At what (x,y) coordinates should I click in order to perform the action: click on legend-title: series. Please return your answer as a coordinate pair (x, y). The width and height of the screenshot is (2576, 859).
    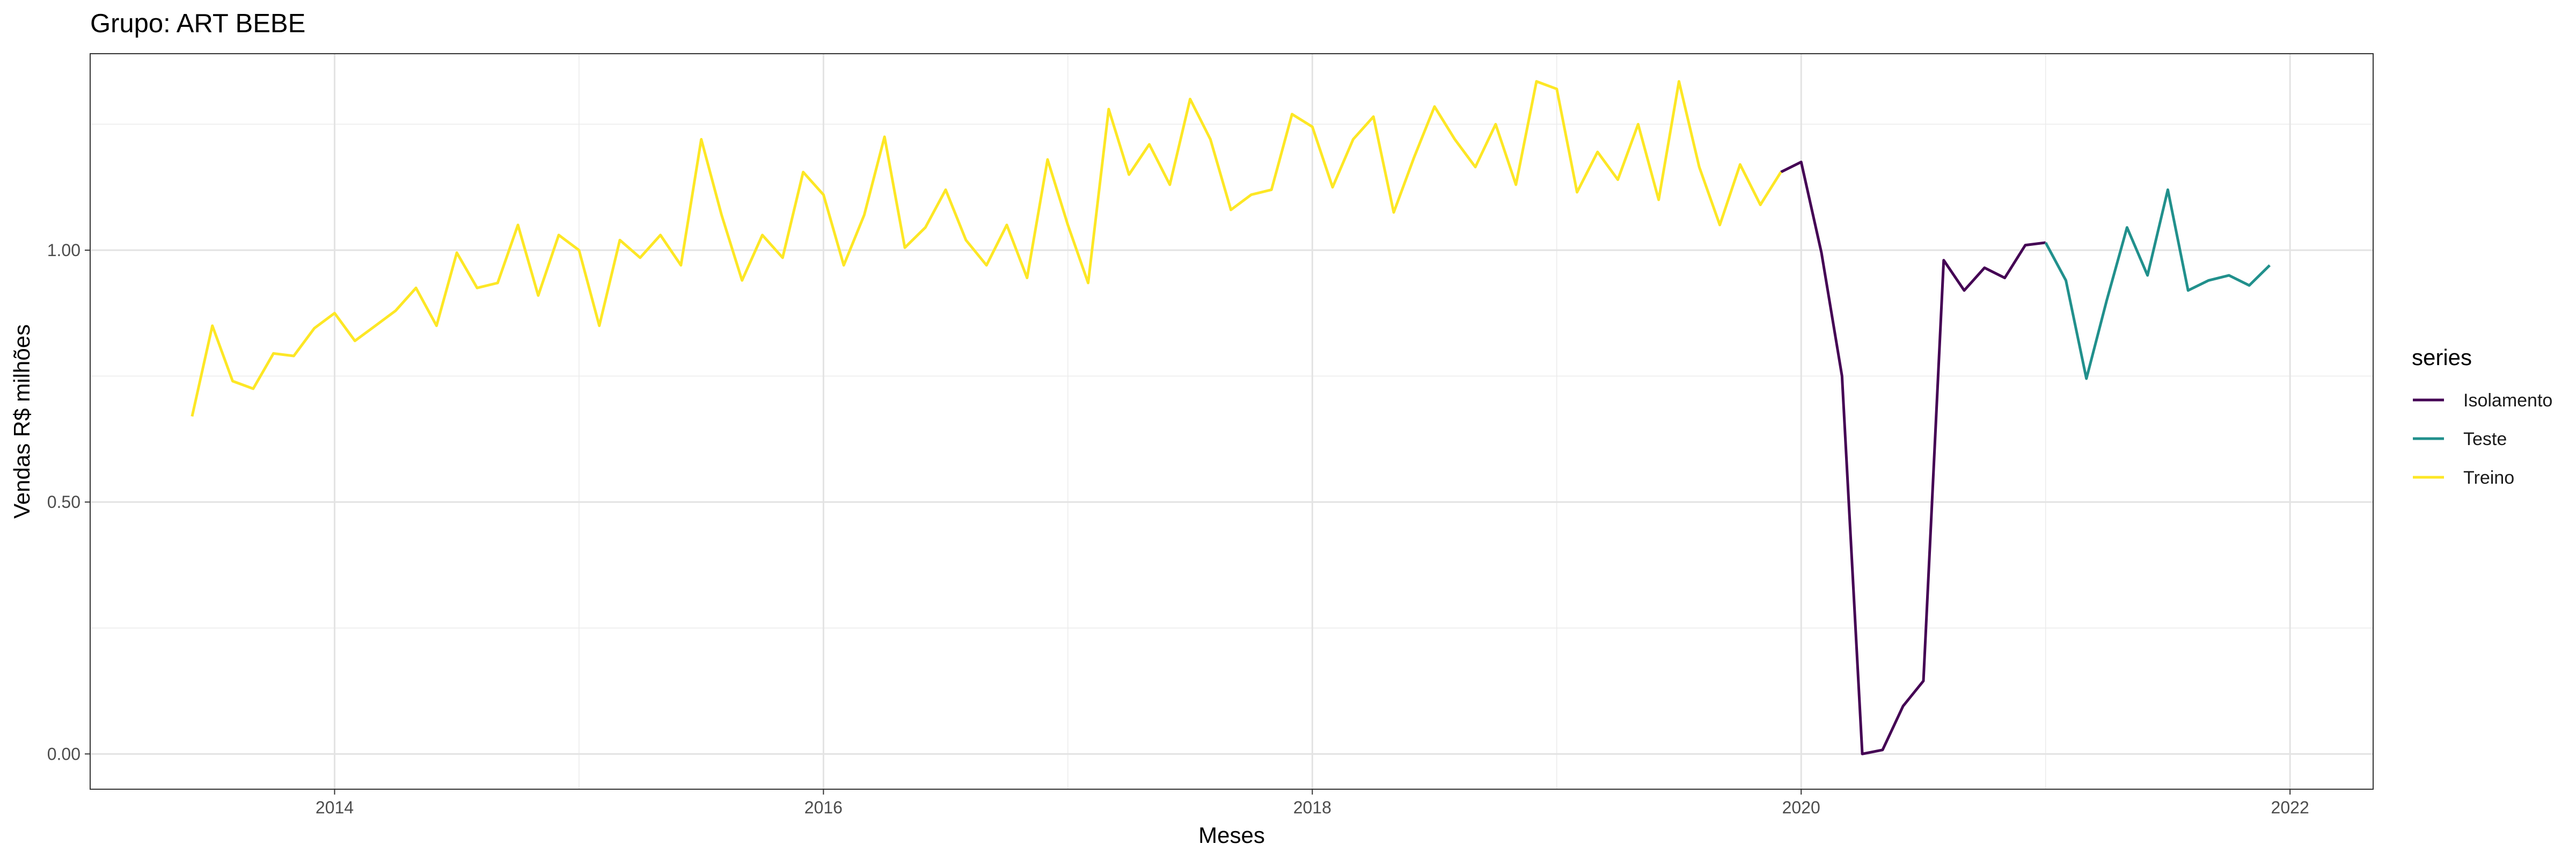
    Looking at the image, I should click on (2442, 357).